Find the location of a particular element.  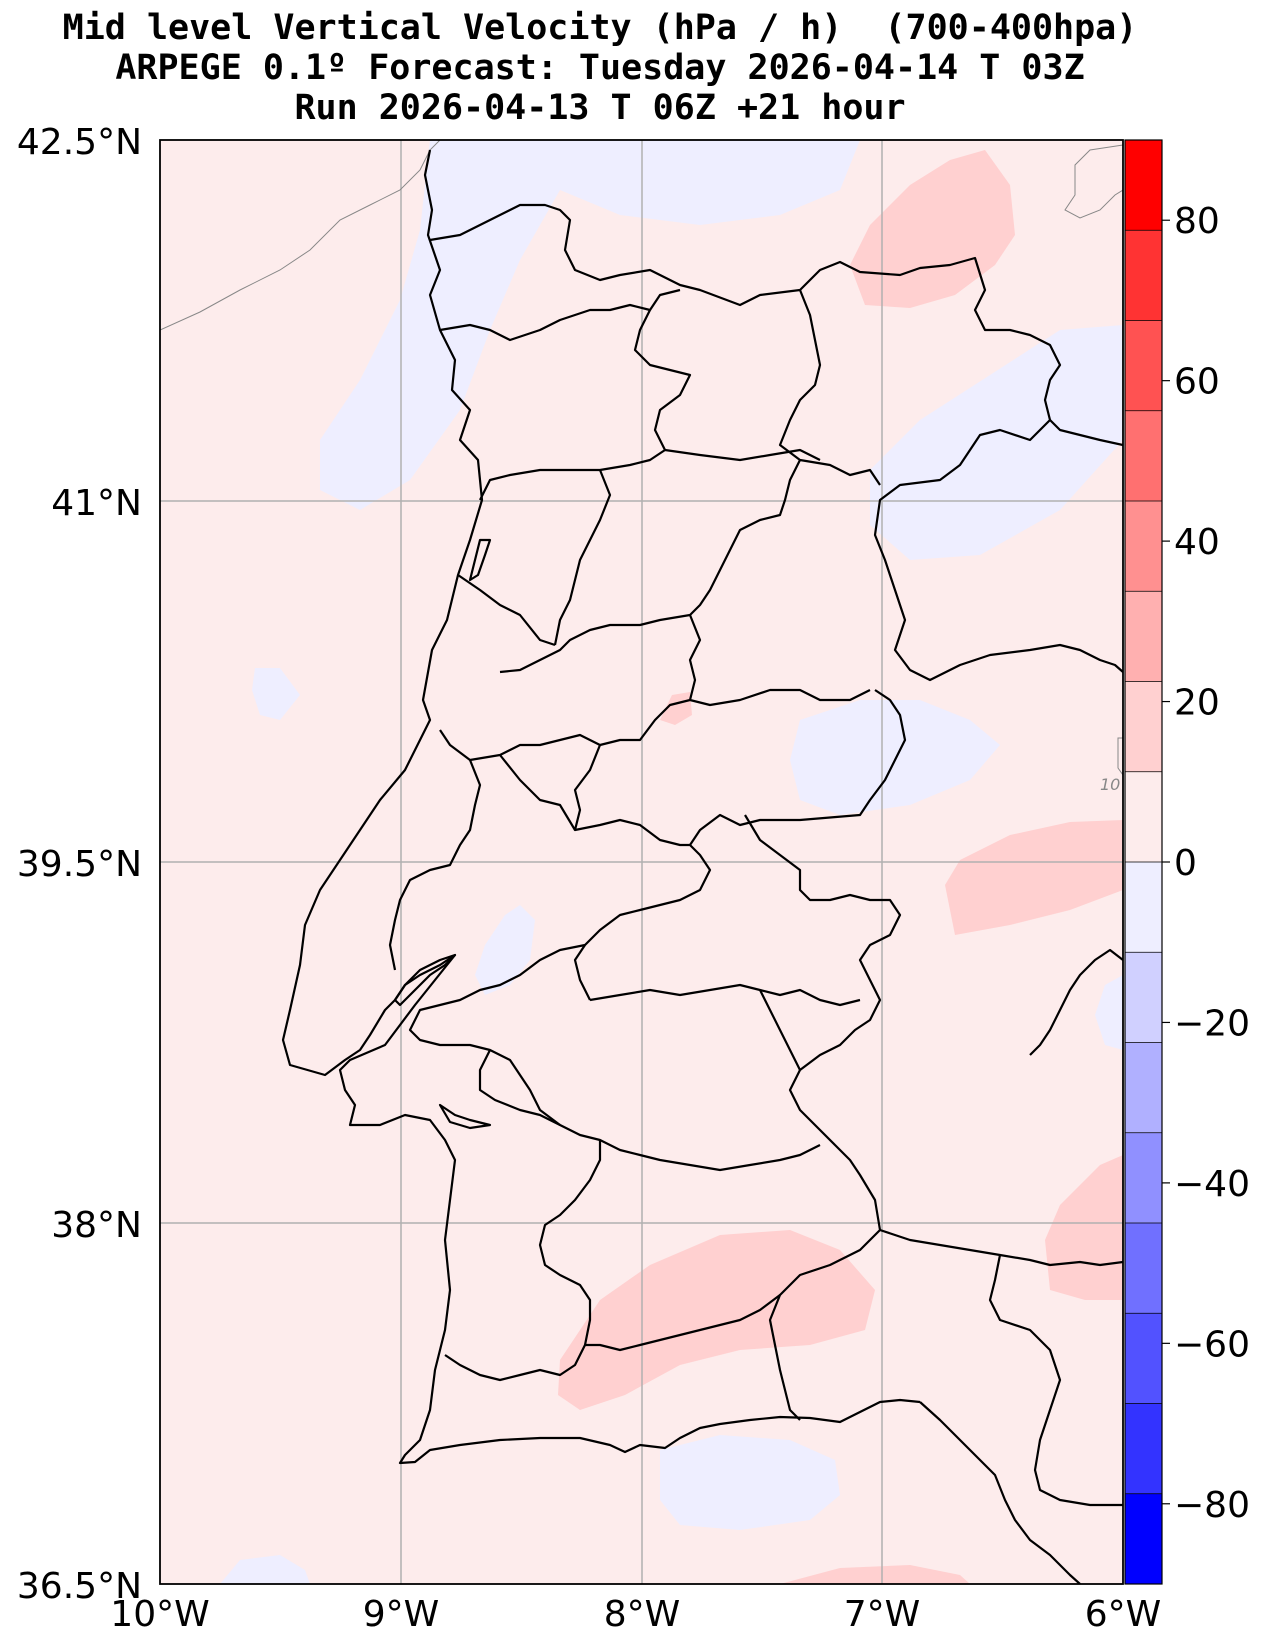

lon-tick-label: 6°W is located at coordinates (1123, 1614).